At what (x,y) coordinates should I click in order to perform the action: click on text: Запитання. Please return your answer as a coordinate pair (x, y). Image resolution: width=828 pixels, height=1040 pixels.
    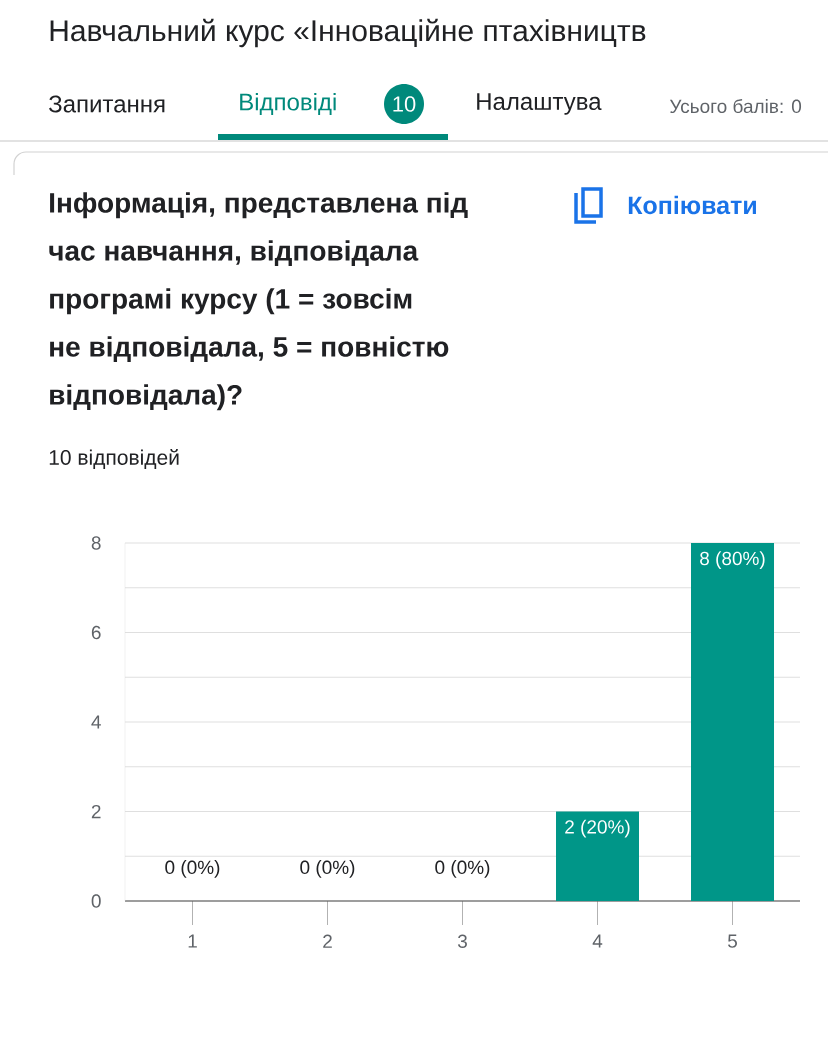
    Looking at the image, I should click on (106, 104).